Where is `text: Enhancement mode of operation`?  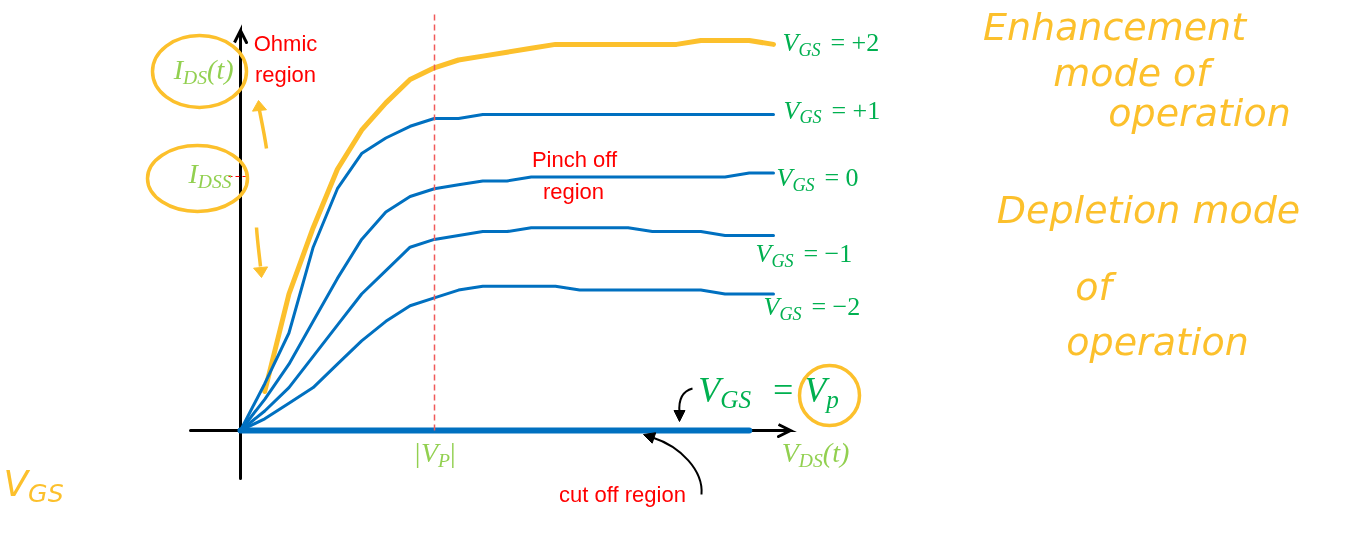
text: Enhancement mode of operation is located at coordinates (1136, 69).